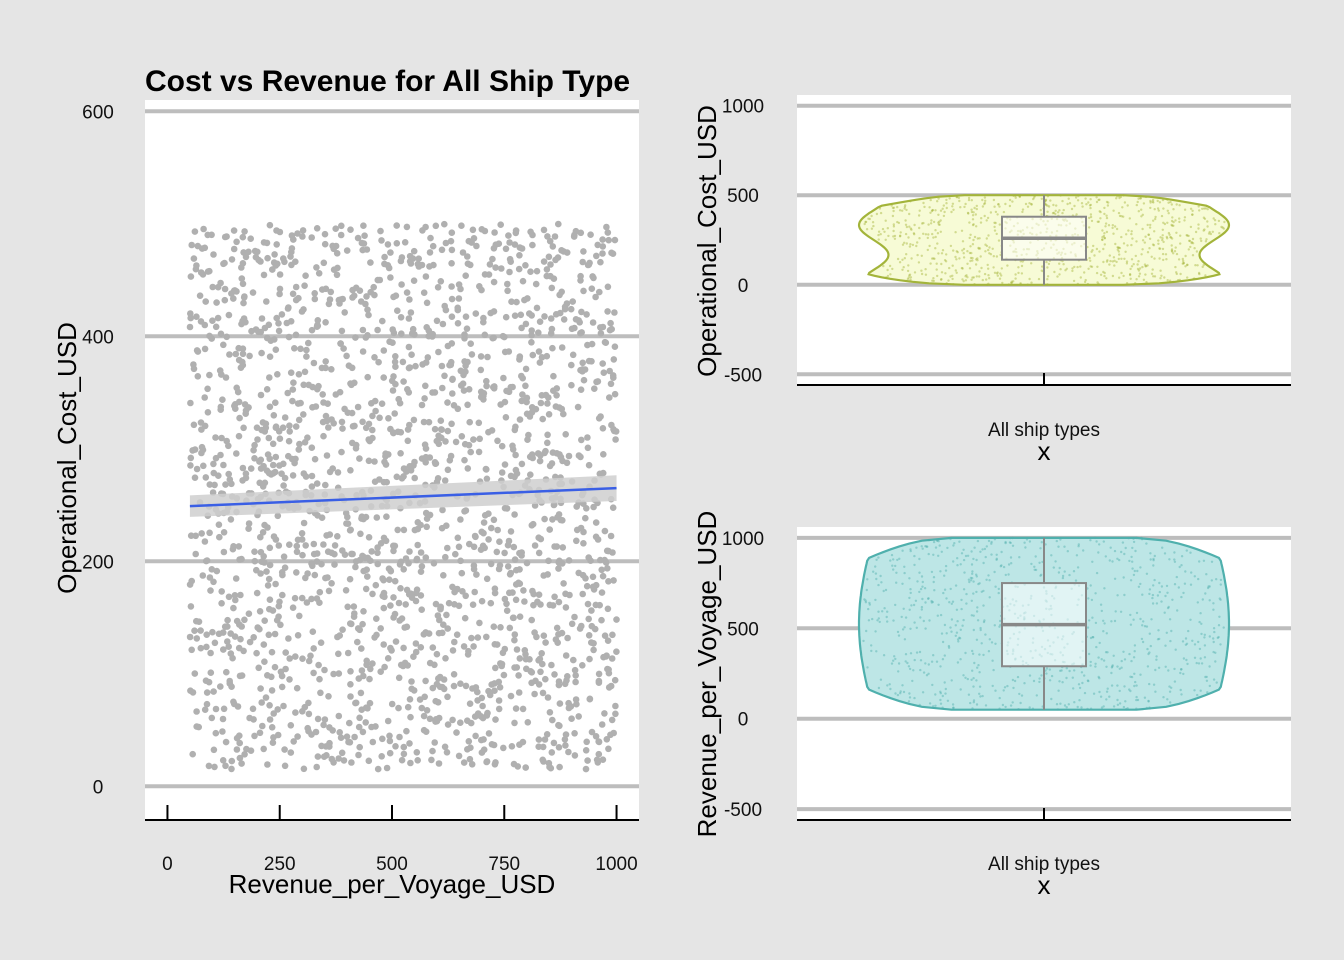 The image size is (1344, 960). Describe the element at coordinates (1044, 240) in the screenshot. I see `violin-cost-boxplot` at that location.